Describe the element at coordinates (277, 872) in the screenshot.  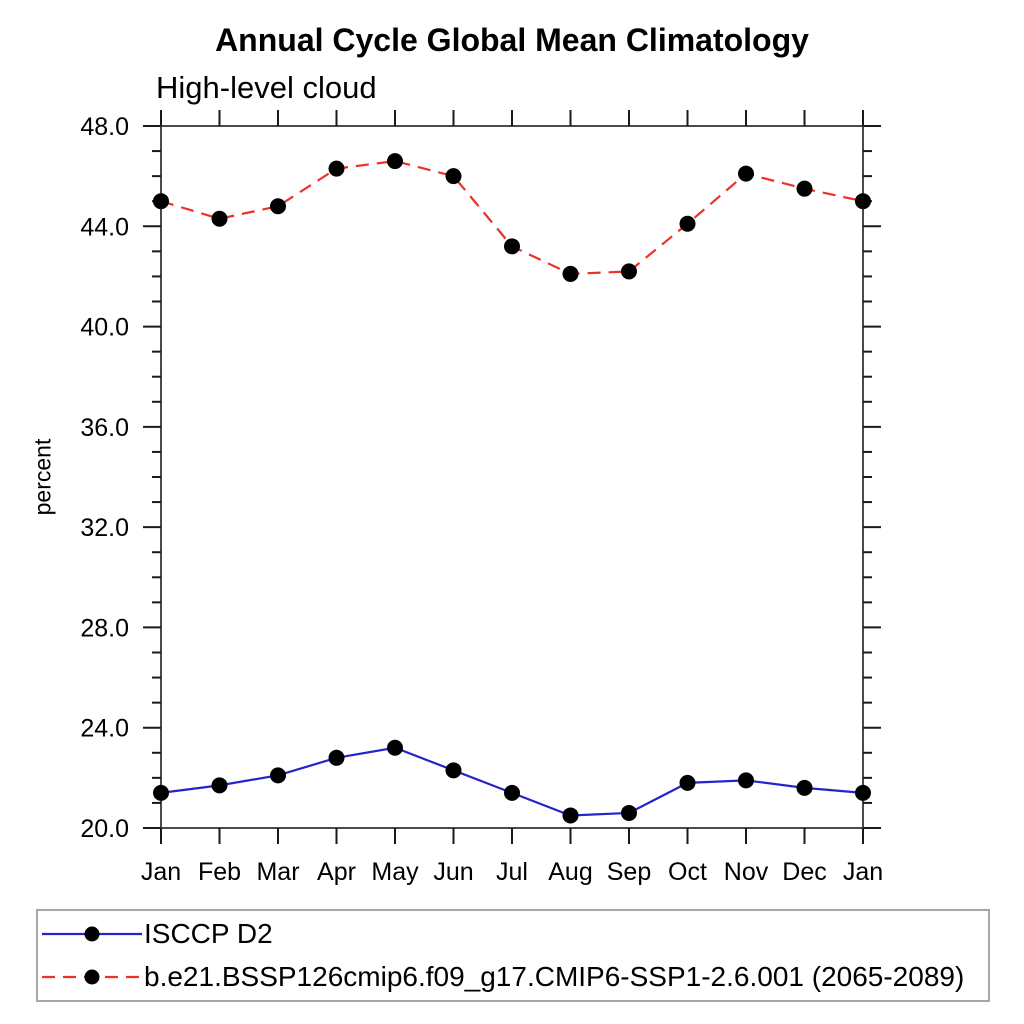
I see `x-tick-label: Mar` at that location.